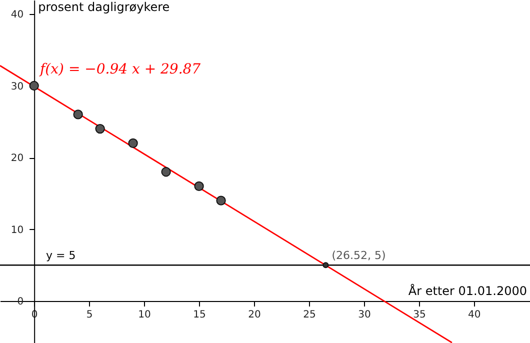  I want to click on x-tick-label: 25, so click(309, 315).